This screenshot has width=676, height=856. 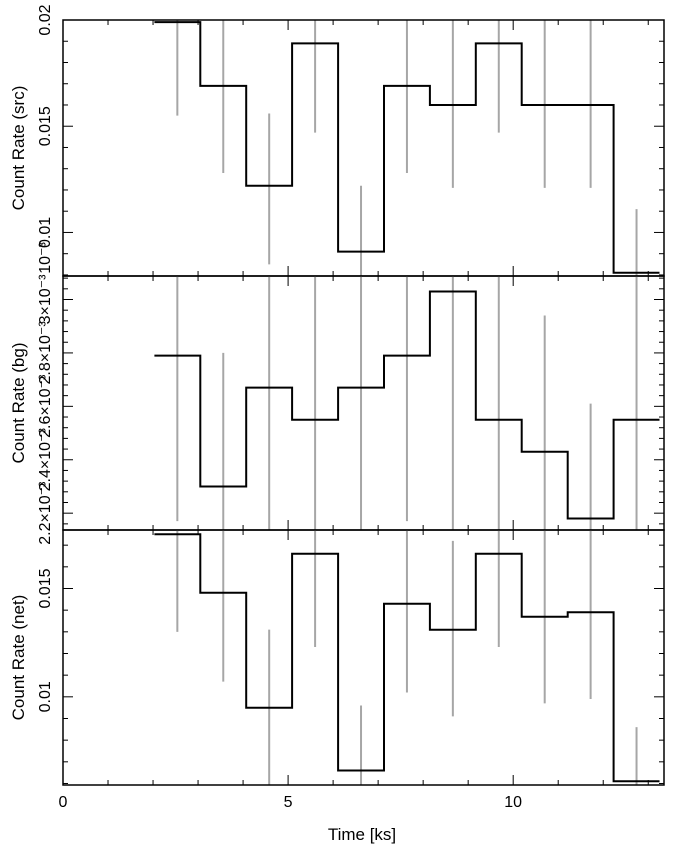 I want to click on y-exponent-label: 10⁻³, so click(x=45, y=258).